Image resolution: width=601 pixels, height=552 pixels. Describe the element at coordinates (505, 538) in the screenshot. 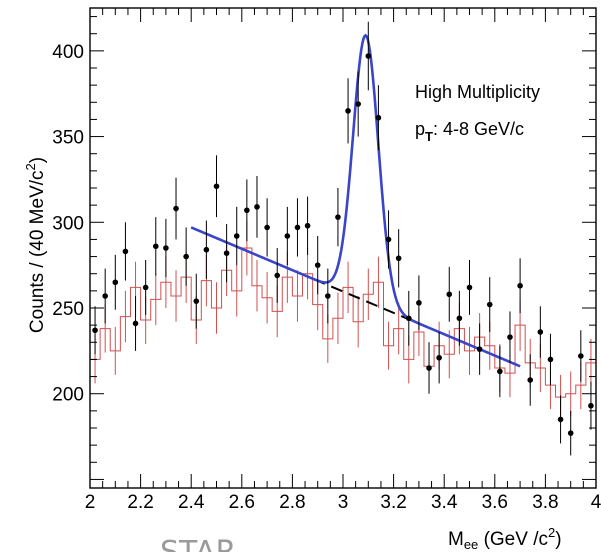

I see `x-axis-title: Mee (GeV /c2)` at that location.